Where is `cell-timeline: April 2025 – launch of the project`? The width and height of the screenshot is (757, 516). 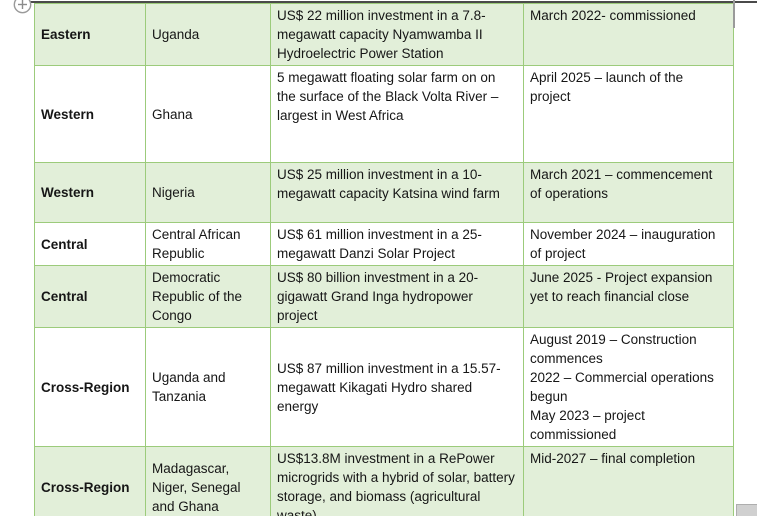
cell-timeline: April 2025 – launch of the project is located at coordinates (628, 114).